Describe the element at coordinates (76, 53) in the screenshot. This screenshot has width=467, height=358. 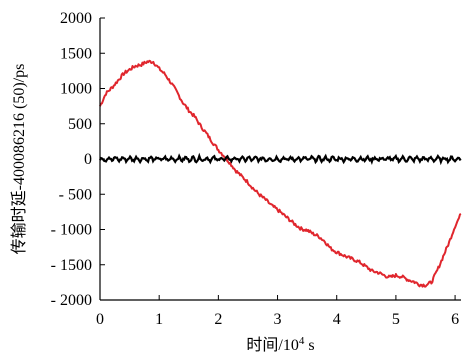
I see `y-tick-label: 1500` at that location.